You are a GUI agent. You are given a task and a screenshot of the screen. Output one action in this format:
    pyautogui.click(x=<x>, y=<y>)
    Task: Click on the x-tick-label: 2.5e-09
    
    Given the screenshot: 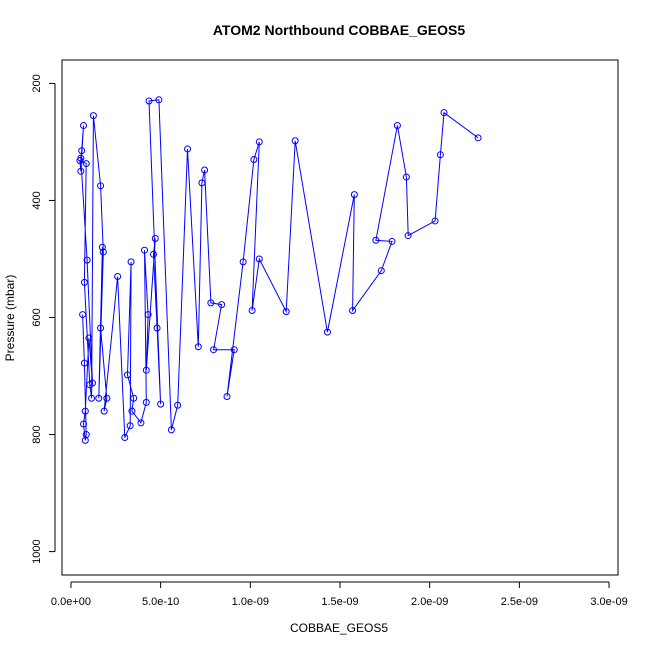 What is the action you would take?
    pyautogui.click(x=519, y=602)
    